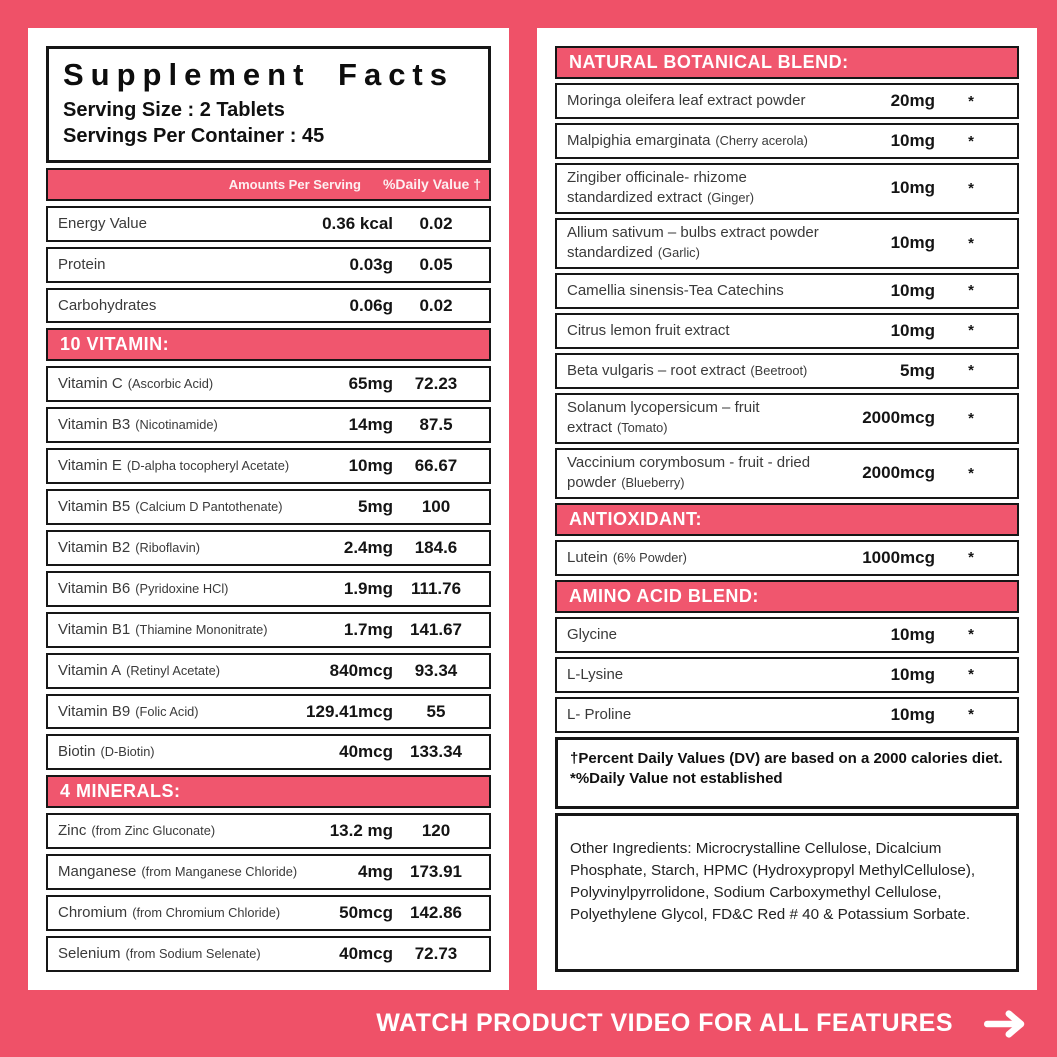 The height and width of the screenshot is (1057, 1057). I want to click on ingredient-name: Vitamin B3 (Nicotinamide), so click(179, 425).